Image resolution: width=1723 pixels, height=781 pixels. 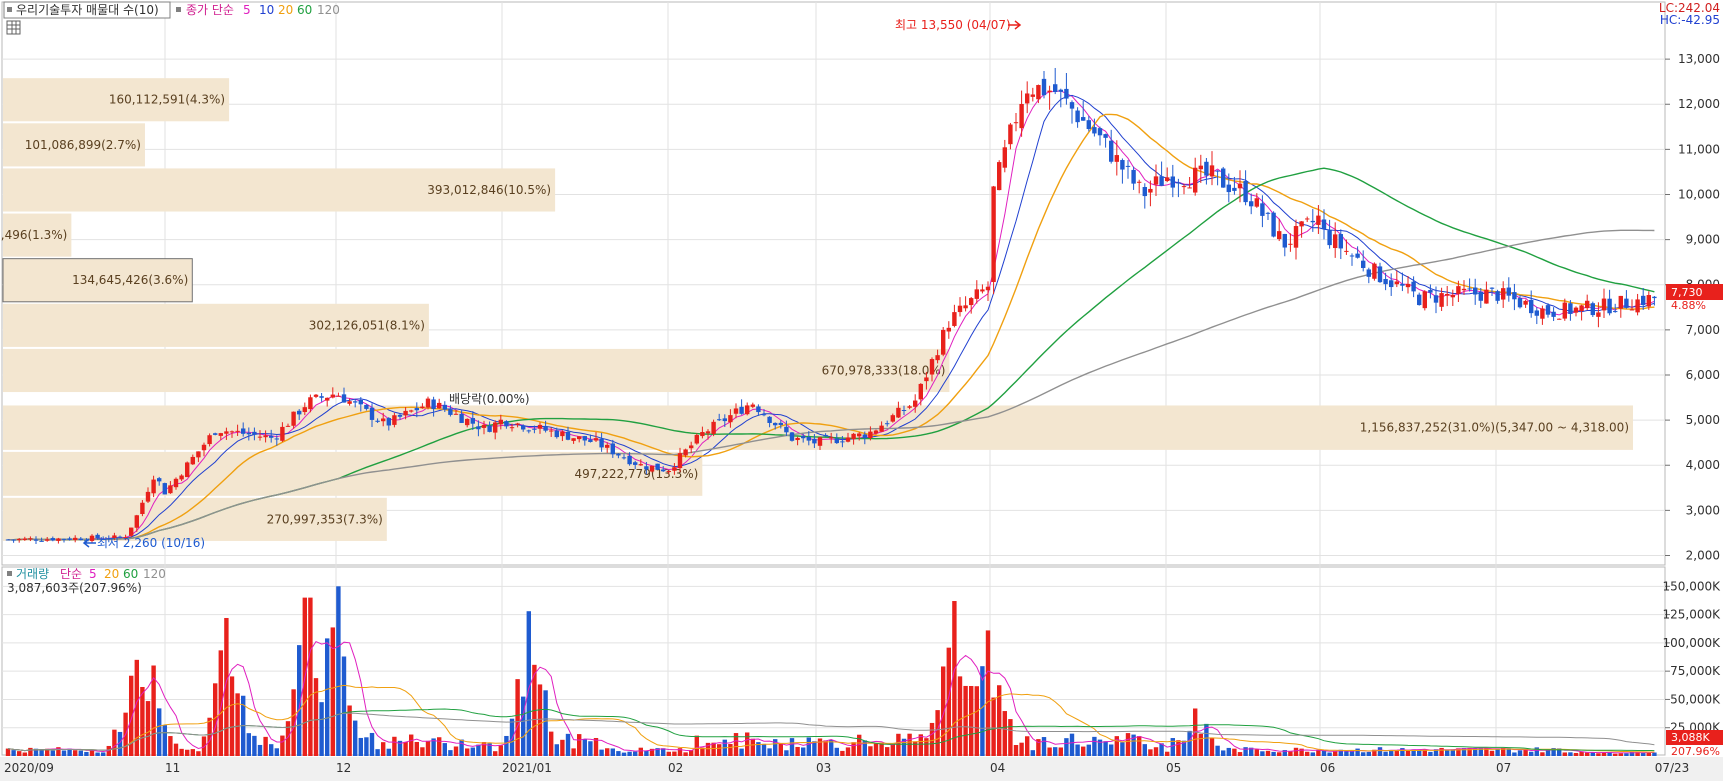 What do you see at coordinates (1699, 194) in the screenshot?
I see `price-tick-label: 10,000` at bounding box center [1699, 194].